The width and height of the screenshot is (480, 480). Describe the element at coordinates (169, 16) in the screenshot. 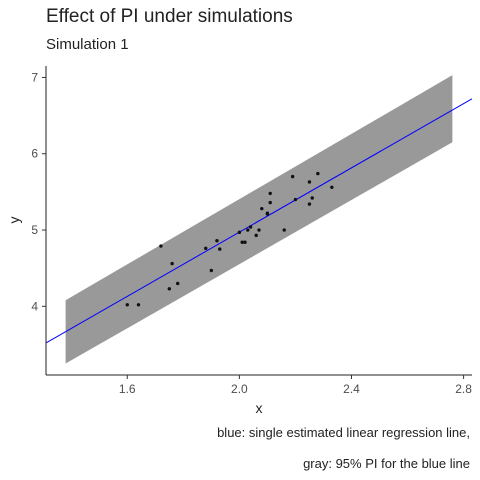

I see `chart-title: Effect of PI under simulations` at that location.